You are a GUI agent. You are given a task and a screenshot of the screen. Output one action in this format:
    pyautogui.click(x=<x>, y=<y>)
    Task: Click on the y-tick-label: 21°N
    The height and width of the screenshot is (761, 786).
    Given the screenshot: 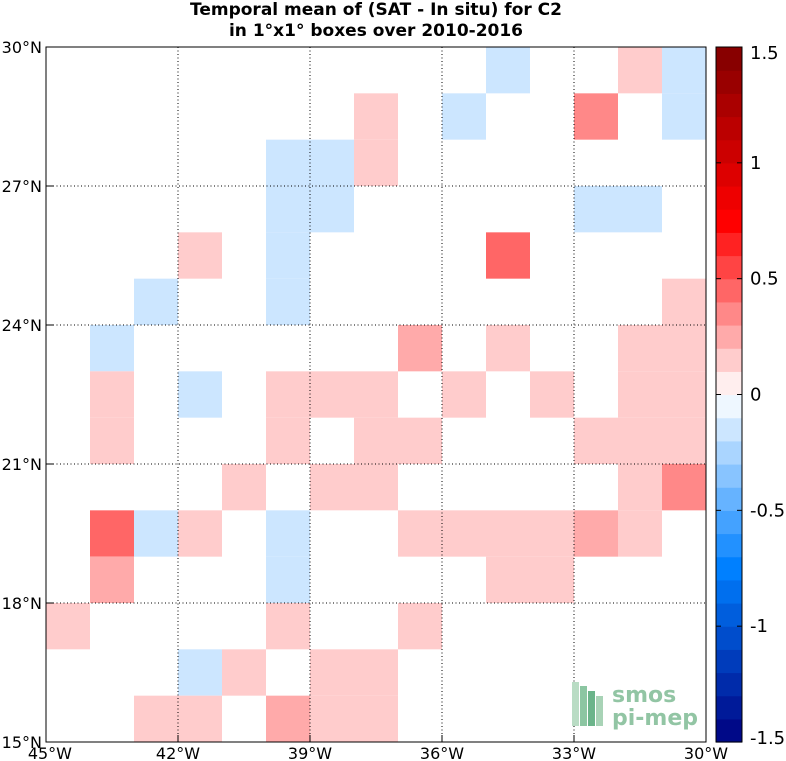 What is the action you would take?
    pyautogui.click(x=22, y=464)
    